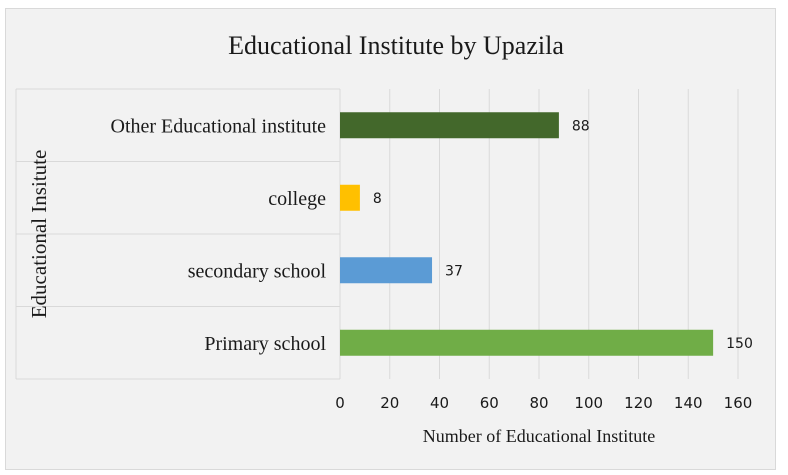 This screenshot has width=788, height=475. I want to click on data-label: 37, so click(454, 271).